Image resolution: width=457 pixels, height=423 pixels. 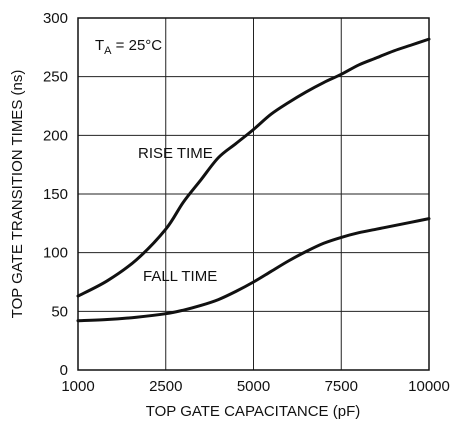 What do you see at coordinates (253, 411) in the screenshot?
I see `x-axis-label: TOP GATE CAPACITANCE (pF)` at bounding box center [253, 411].